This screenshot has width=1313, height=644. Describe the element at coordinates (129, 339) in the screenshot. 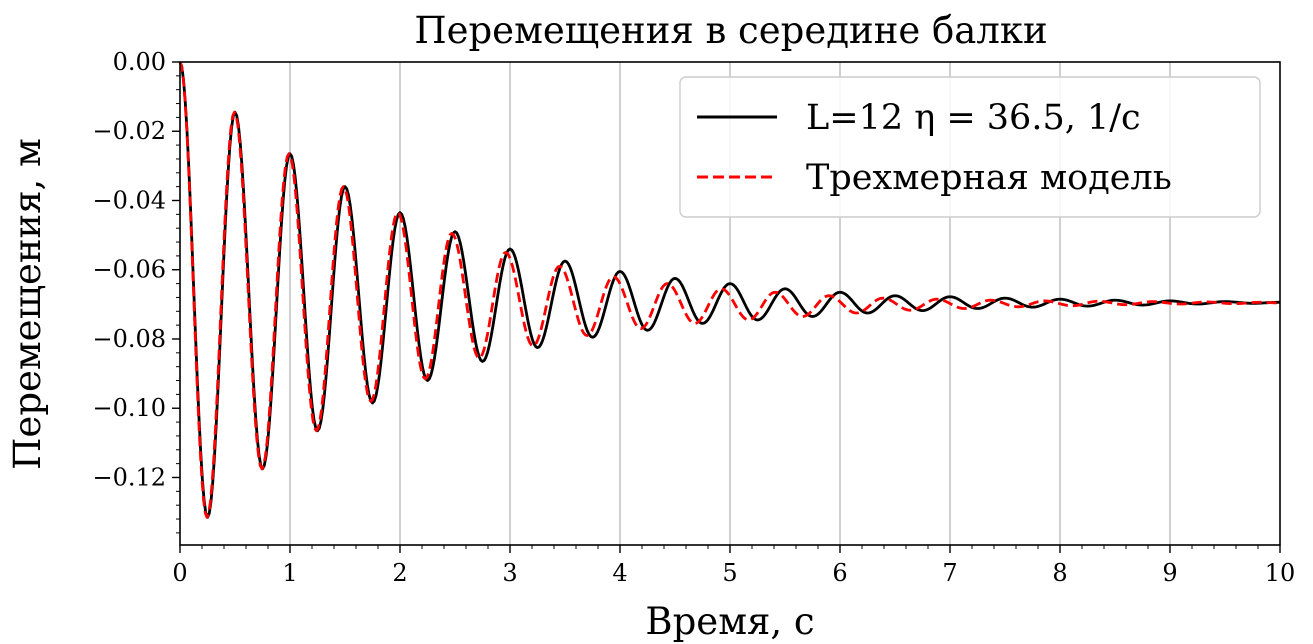

I see `y-tick-label: −0.08` at that location.